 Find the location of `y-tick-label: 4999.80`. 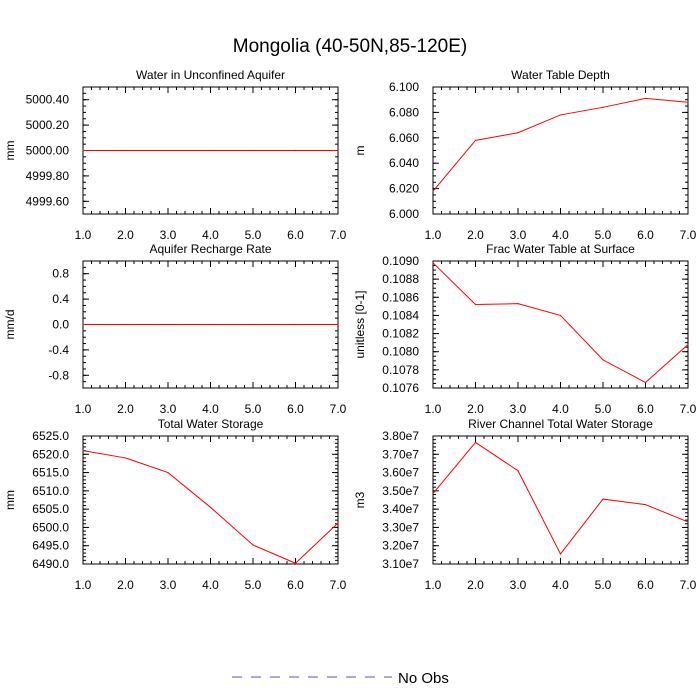

y-tick-label: 4999.80 is located at coordinates (48, 176).